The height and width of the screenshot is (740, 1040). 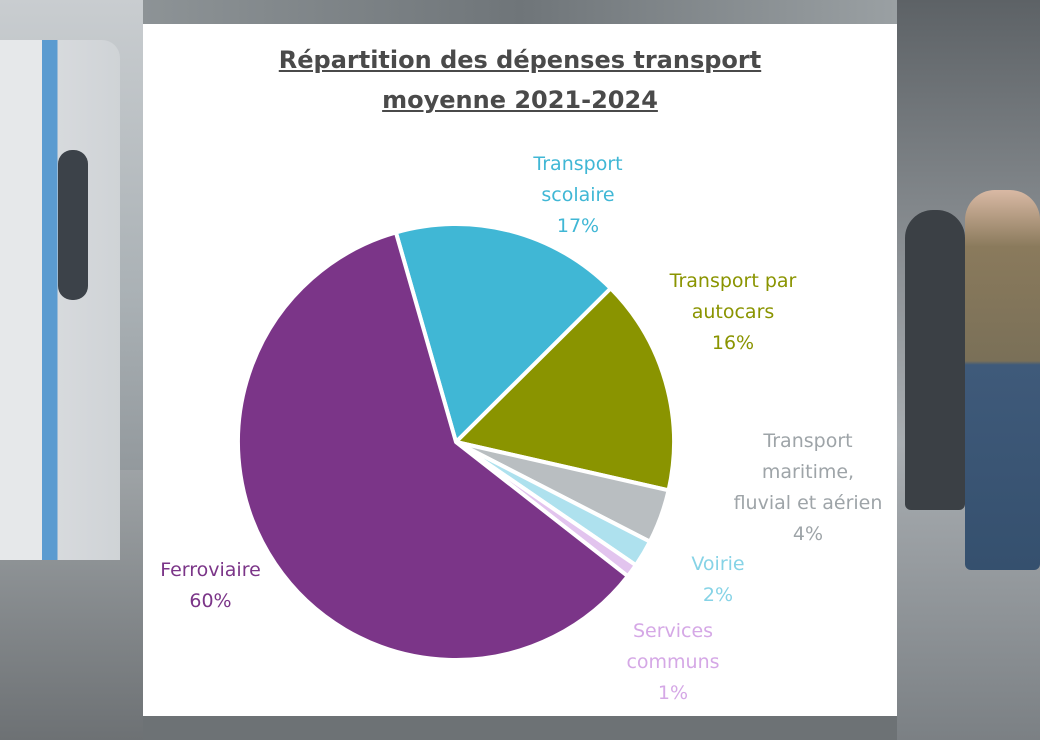 I want to click on slice-label-services-communs: Services communs 1%, so click(x=673, y=662).